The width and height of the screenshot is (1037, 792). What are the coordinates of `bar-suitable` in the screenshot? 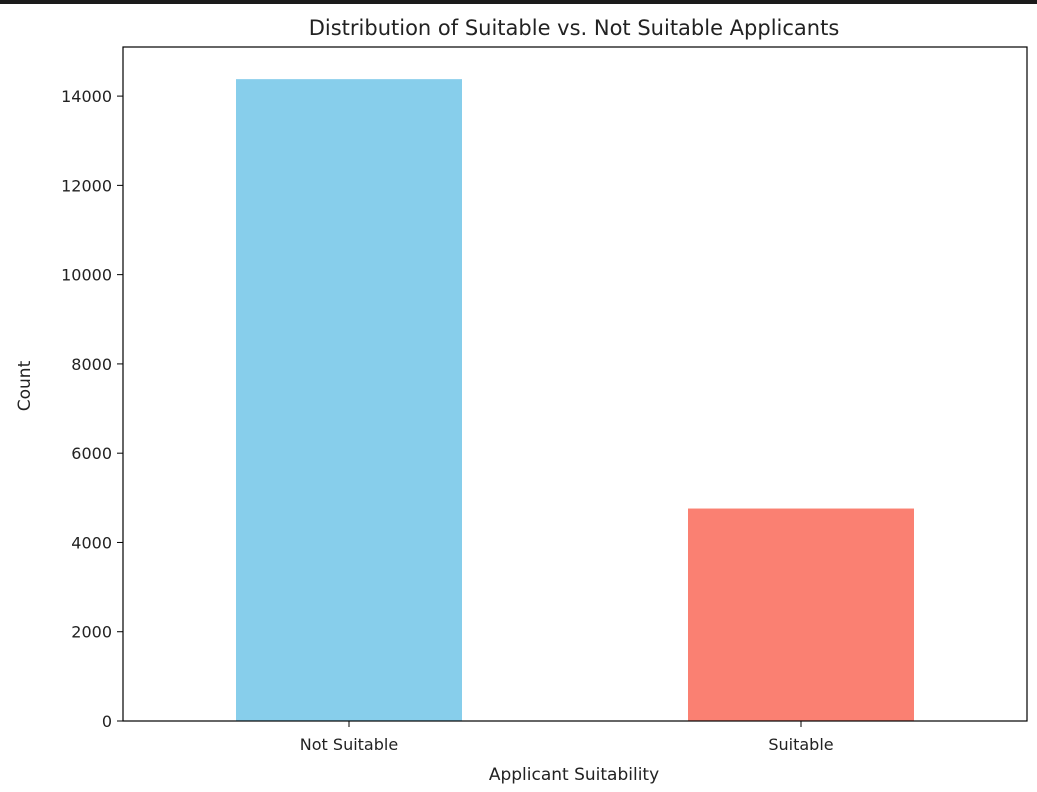 It's located at (801, 614).